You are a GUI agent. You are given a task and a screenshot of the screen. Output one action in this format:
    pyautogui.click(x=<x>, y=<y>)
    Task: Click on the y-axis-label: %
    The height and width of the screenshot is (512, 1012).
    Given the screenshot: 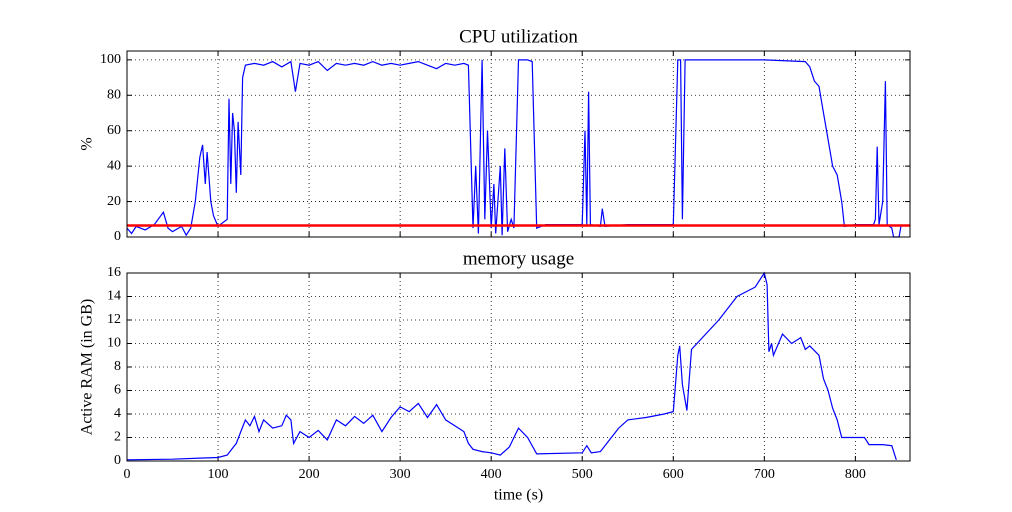 What is the action you would take?
    pyautogui.click(x=87, y=143)
    